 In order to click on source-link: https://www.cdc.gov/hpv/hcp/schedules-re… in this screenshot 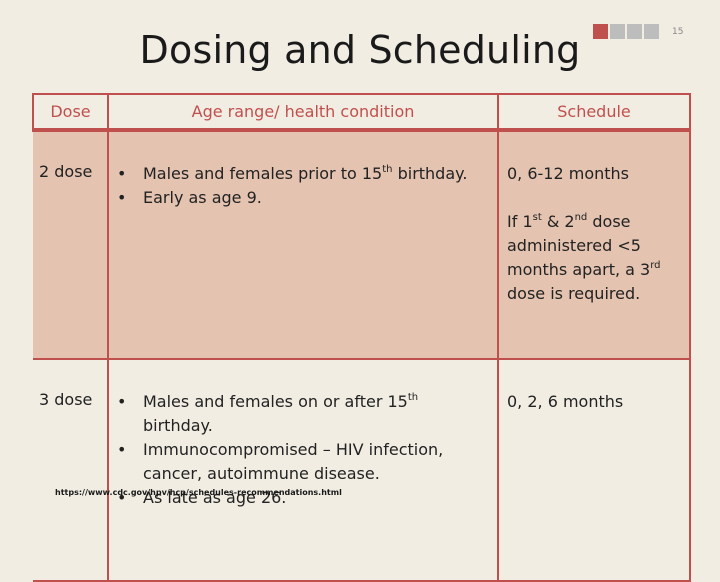, I will do `click(198, 492)`.